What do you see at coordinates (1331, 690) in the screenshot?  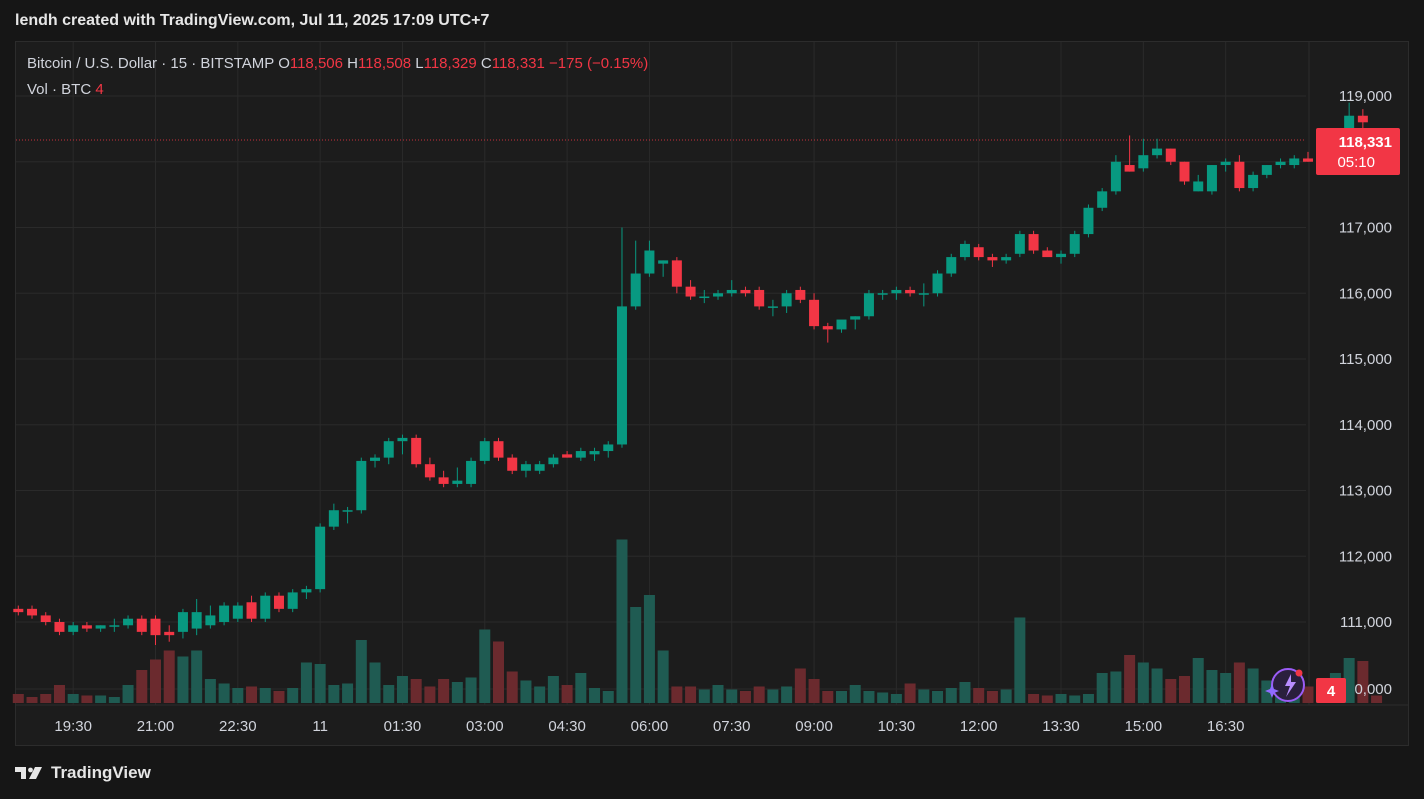 I see `volume-badge` at bounding box center [1331, 690].